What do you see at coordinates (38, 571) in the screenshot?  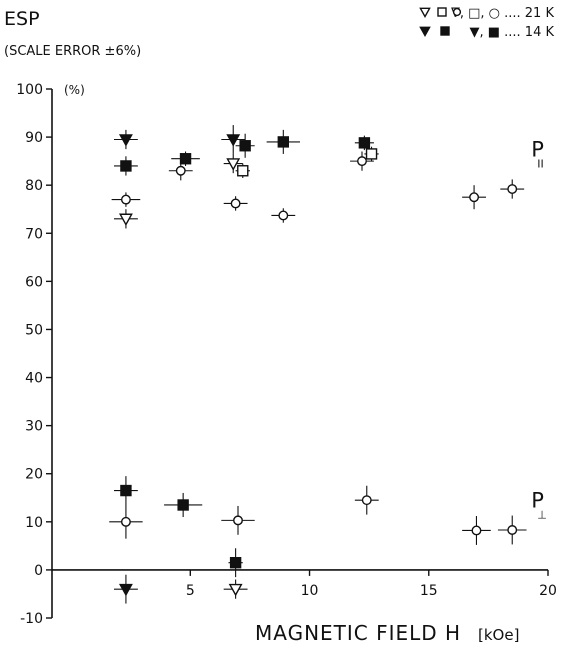 I see `y-tick-label: 0` at bounding box center [38, 571].